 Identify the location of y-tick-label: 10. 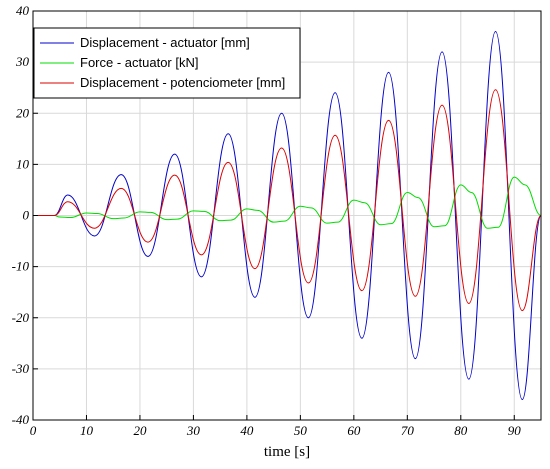
(23, 163).